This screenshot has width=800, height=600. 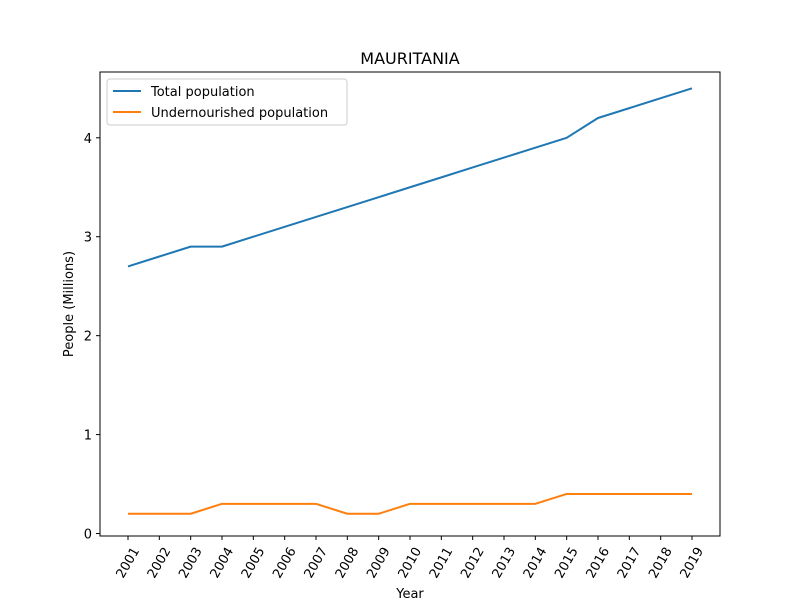 I want to click on y-tick-label: 0, so click(x=88, y=535).